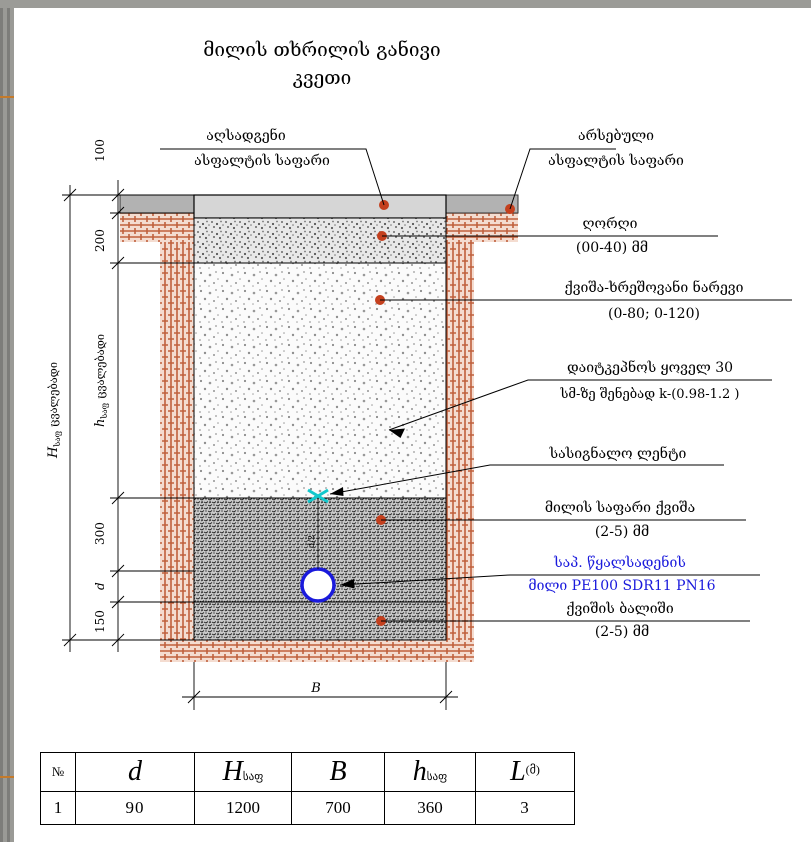 The height and width of the screenshot is (842, 811). What do you see at coordinates (649, 394) in the screenshot?
I see `compaction-label-2: სმ-ზე შენებად k-(0.98-1.2 )` at bounding box center [649, 394].